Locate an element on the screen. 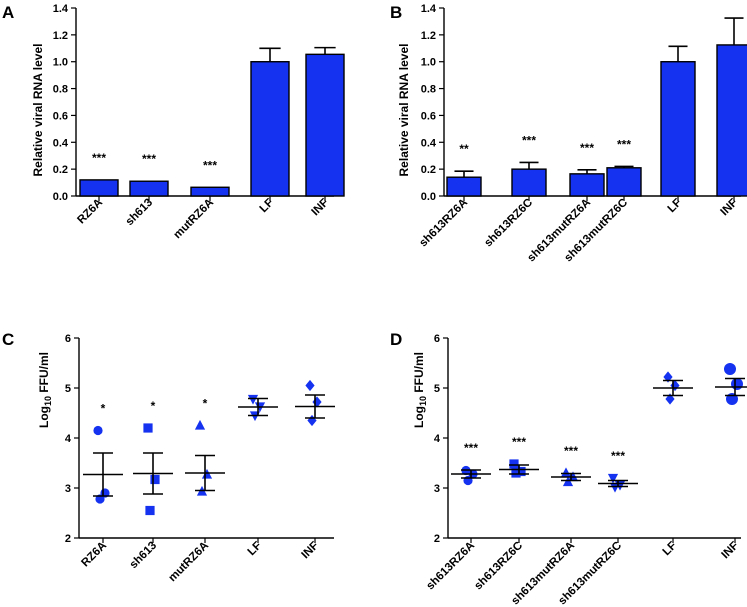  panel-d-letter: D is located at coordinates (396, 339).